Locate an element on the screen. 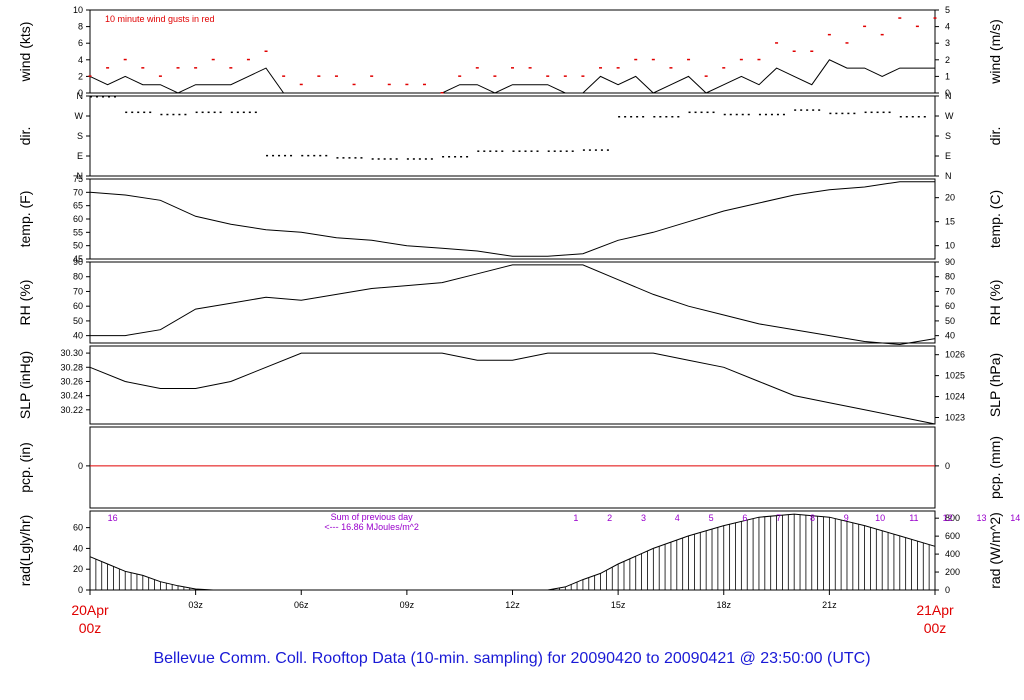  x-end-date: 21Apr is located at coordinates (935, 610).